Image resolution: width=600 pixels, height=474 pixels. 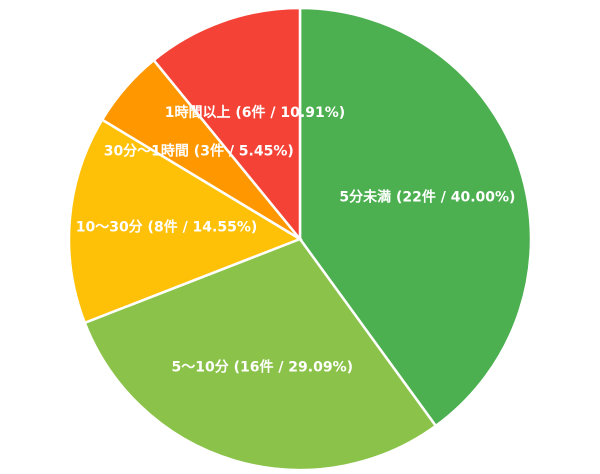 What do you see at coordinates (427, 197) in the screenshot?
I see `pie-slice-label-1: 5分未満 (22件 / 40.00%)` at bounding box center [427, 197].